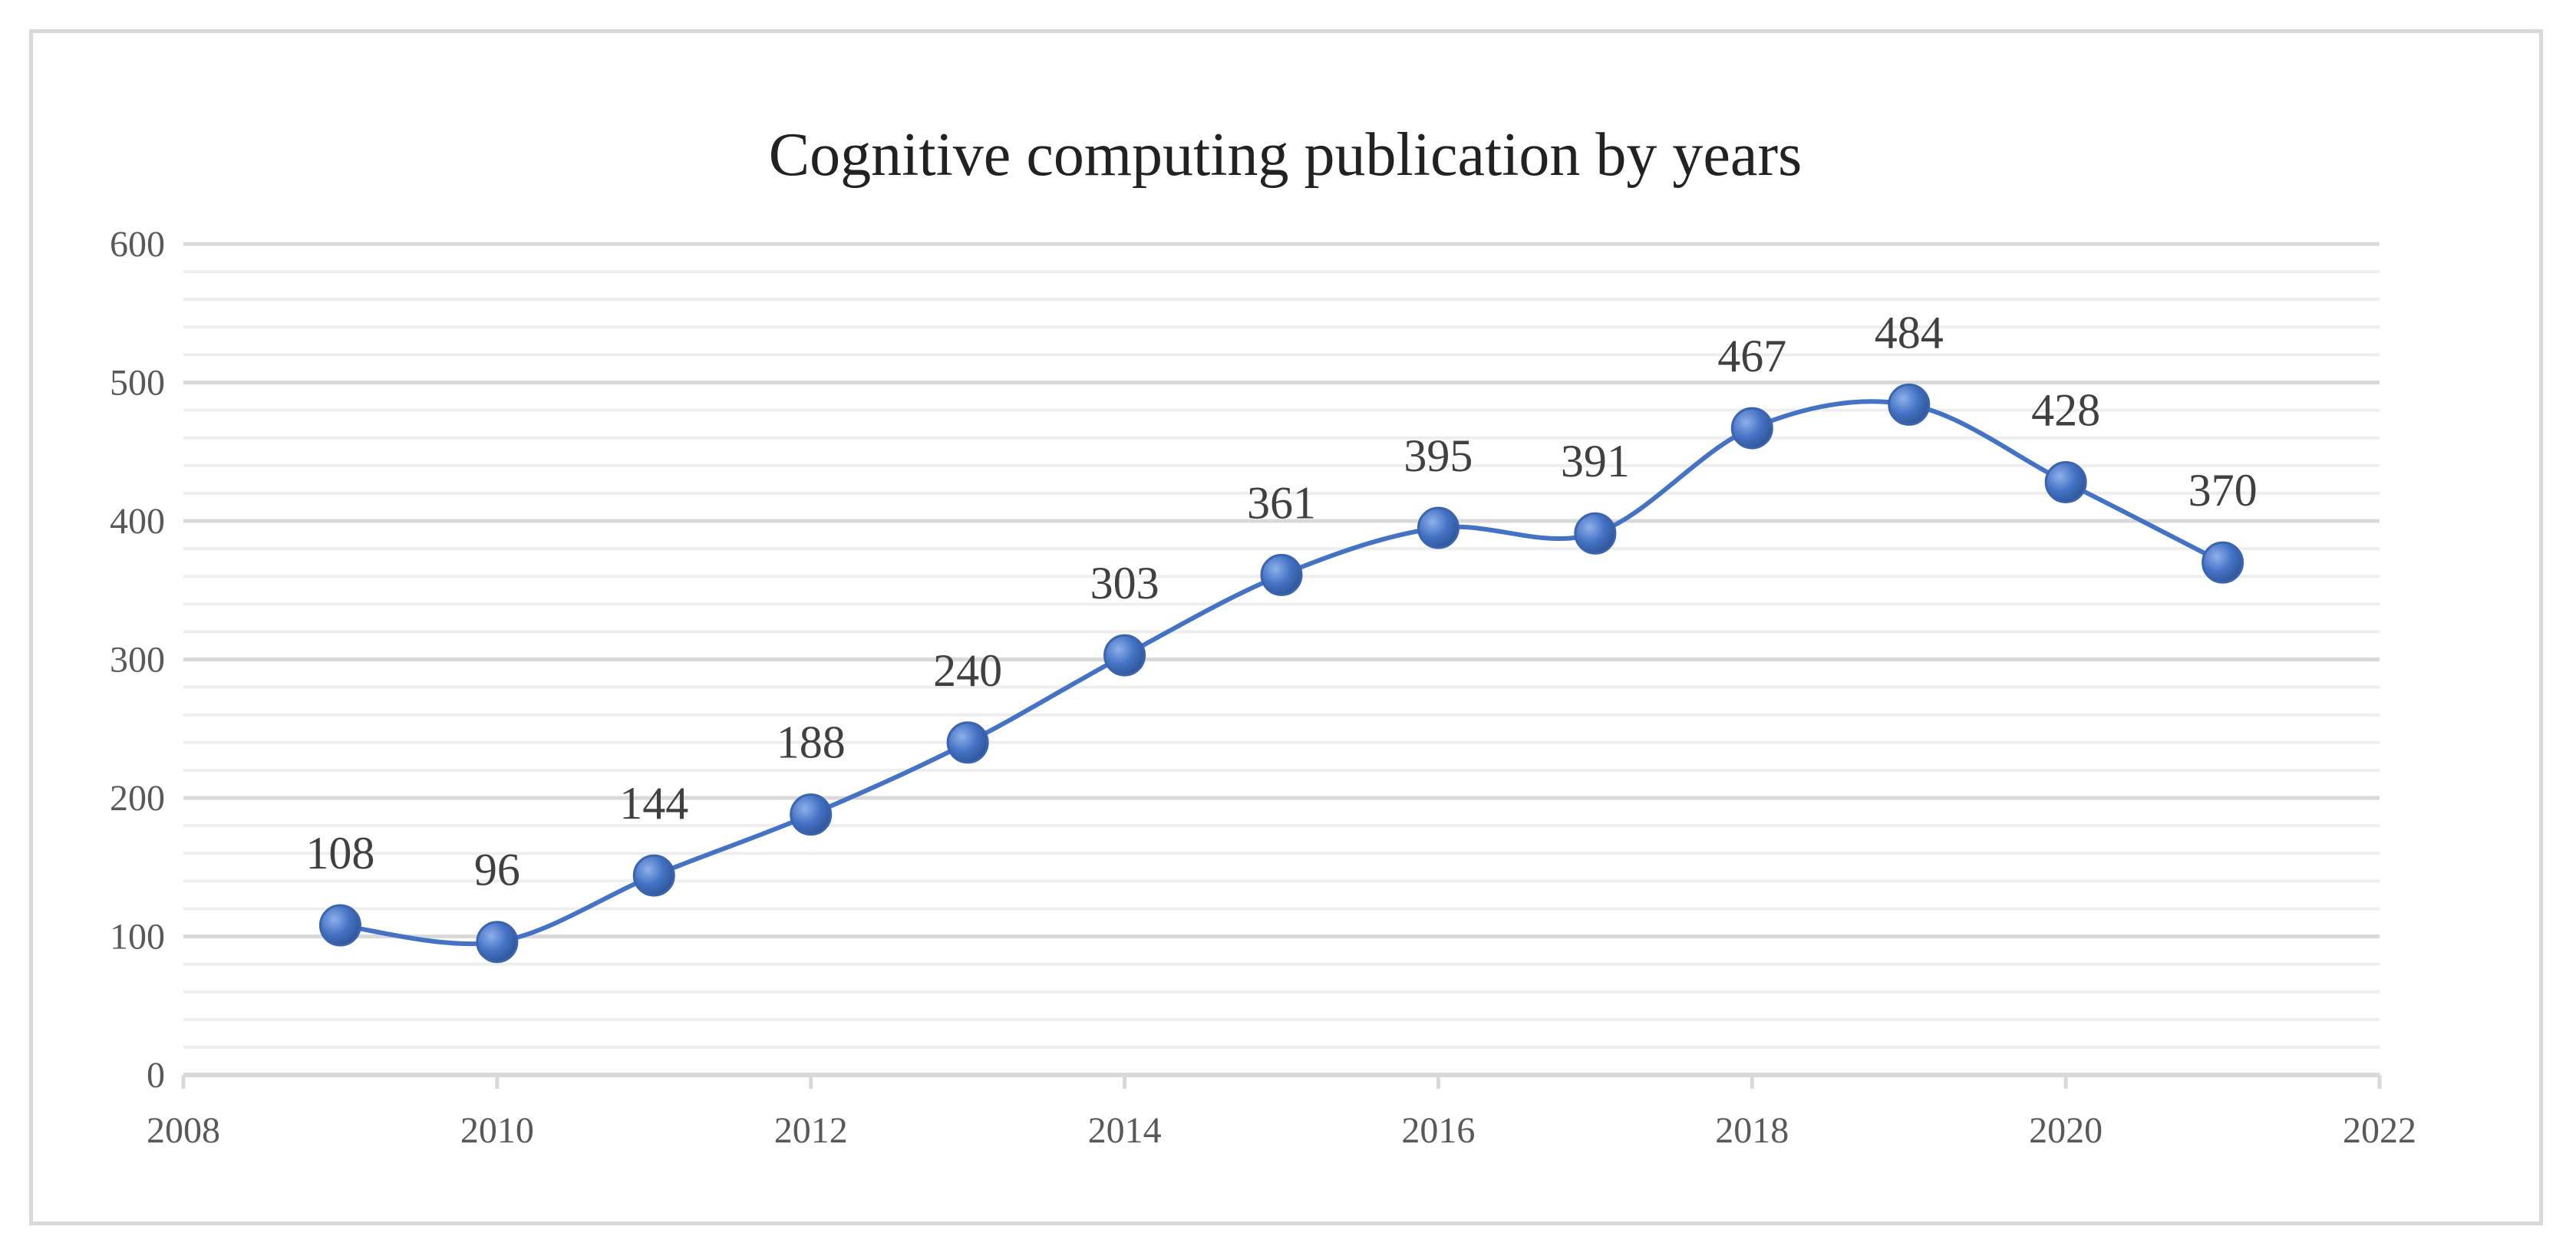  Describe the element at coordinates (1909, 404) in the screenshot. I see `data-point-2019` at that location.